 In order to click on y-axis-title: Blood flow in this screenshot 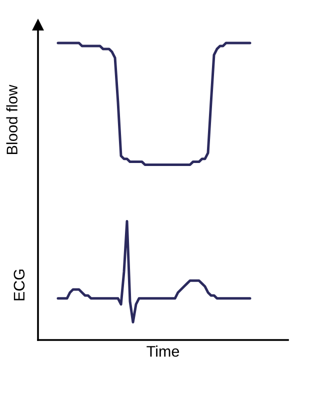, I will do `click(12, 119)`.